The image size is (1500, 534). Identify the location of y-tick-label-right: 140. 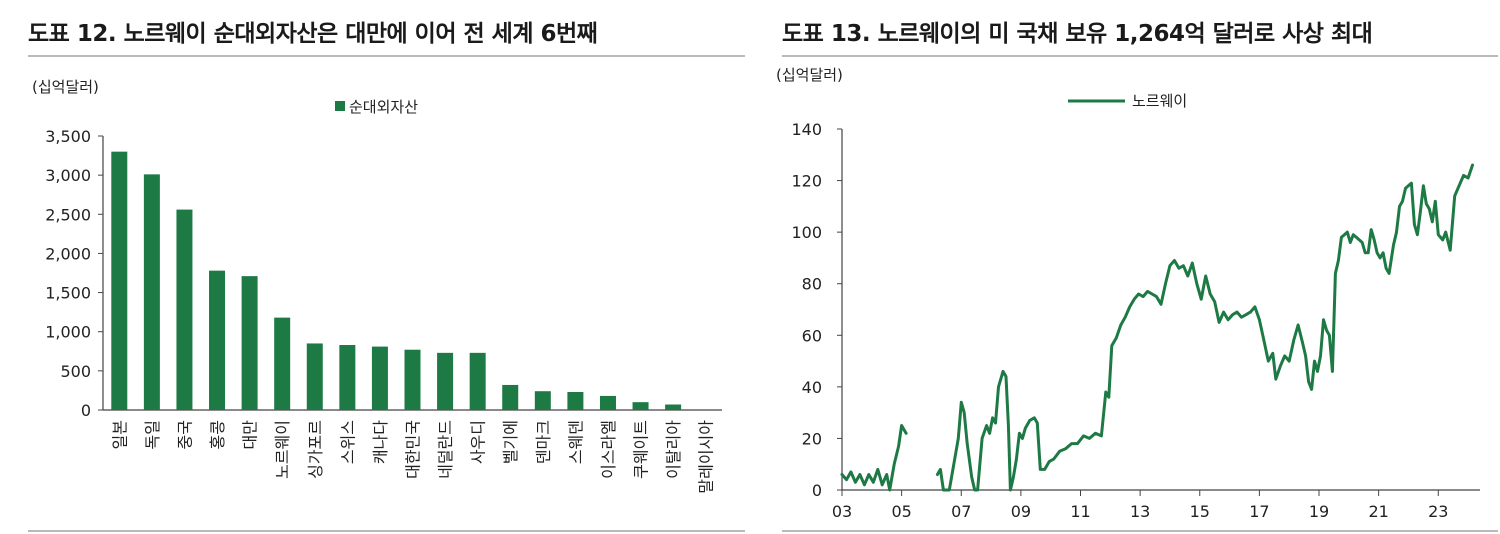
(806, 129).